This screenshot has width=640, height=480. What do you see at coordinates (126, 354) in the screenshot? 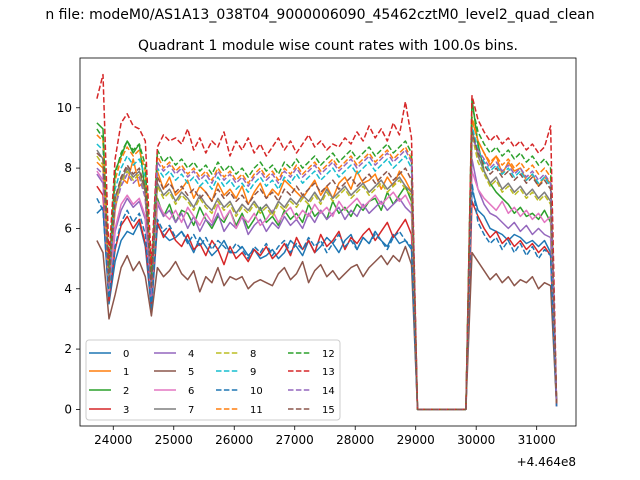
I see `legend-label-0: 0` at bounding box center [126, 354].